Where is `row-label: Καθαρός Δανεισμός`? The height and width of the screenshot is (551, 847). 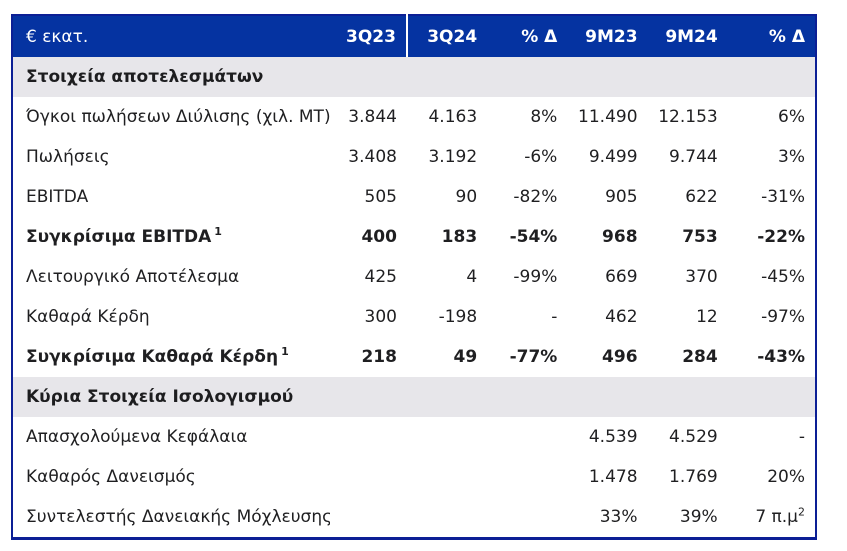 row-label: Καθαρός Δανεισμός is located at coordinates (171, 477).